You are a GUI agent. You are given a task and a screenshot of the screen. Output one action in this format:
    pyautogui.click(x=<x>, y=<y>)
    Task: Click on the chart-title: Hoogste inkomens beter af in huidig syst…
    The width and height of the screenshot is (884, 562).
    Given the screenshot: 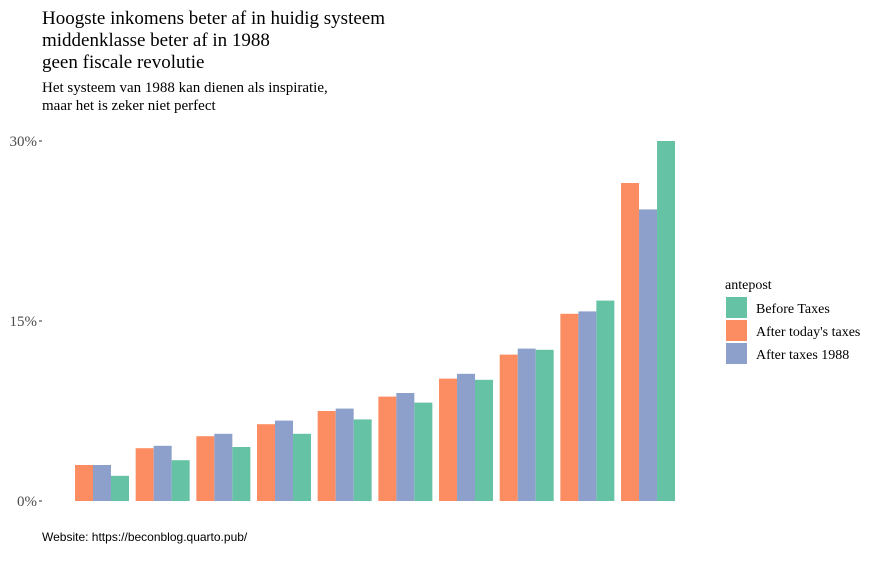 What is the action you would take?
    pyautogui.click(x=213, y=40)
    